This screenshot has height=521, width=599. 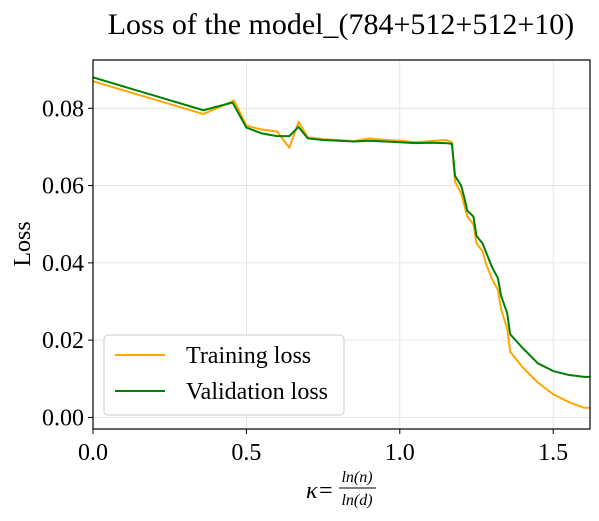 I want to click on y-tick-label: 0.02, so click(x=63, y=341).